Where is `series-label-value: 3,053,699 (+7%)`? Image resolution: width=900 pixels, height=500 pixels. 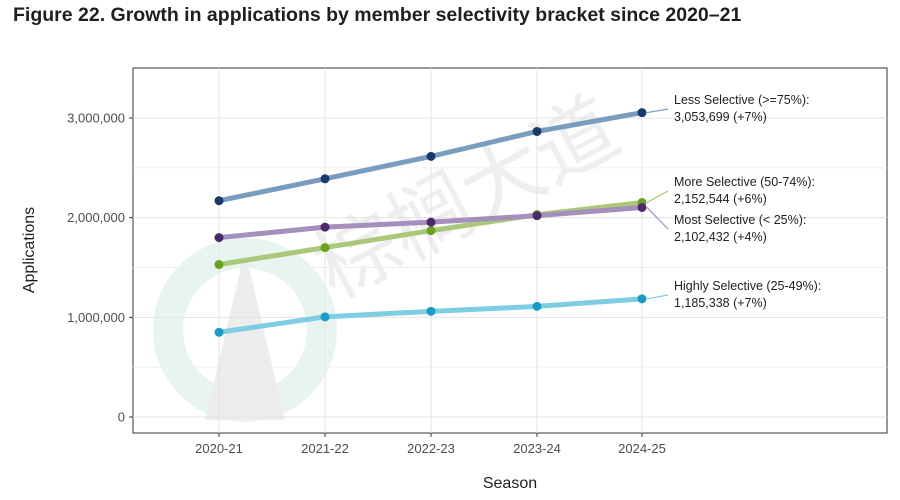 series-label-value: 3,053,699 (+7%) is located at coordinates (720, 117).